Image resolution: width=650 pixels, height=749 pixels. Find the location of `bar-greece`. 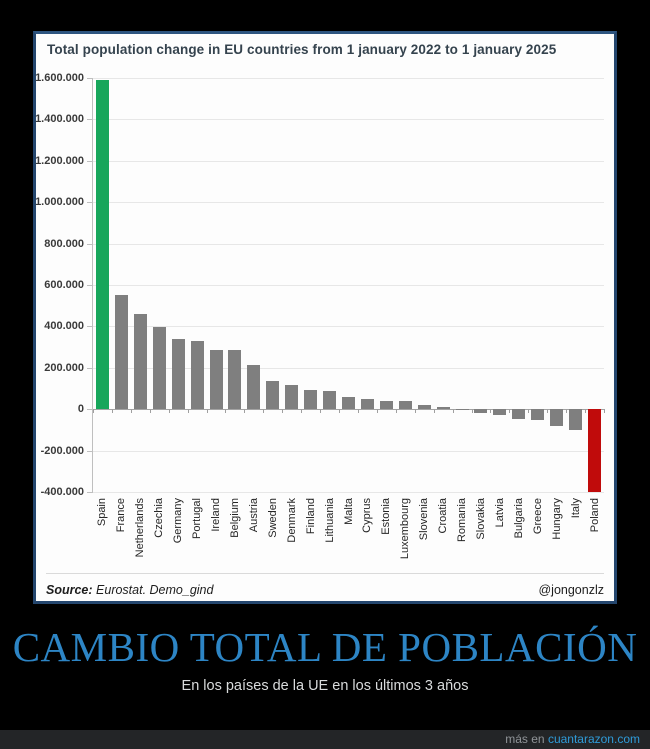

bar-greece is located at coordinates (538, 414).